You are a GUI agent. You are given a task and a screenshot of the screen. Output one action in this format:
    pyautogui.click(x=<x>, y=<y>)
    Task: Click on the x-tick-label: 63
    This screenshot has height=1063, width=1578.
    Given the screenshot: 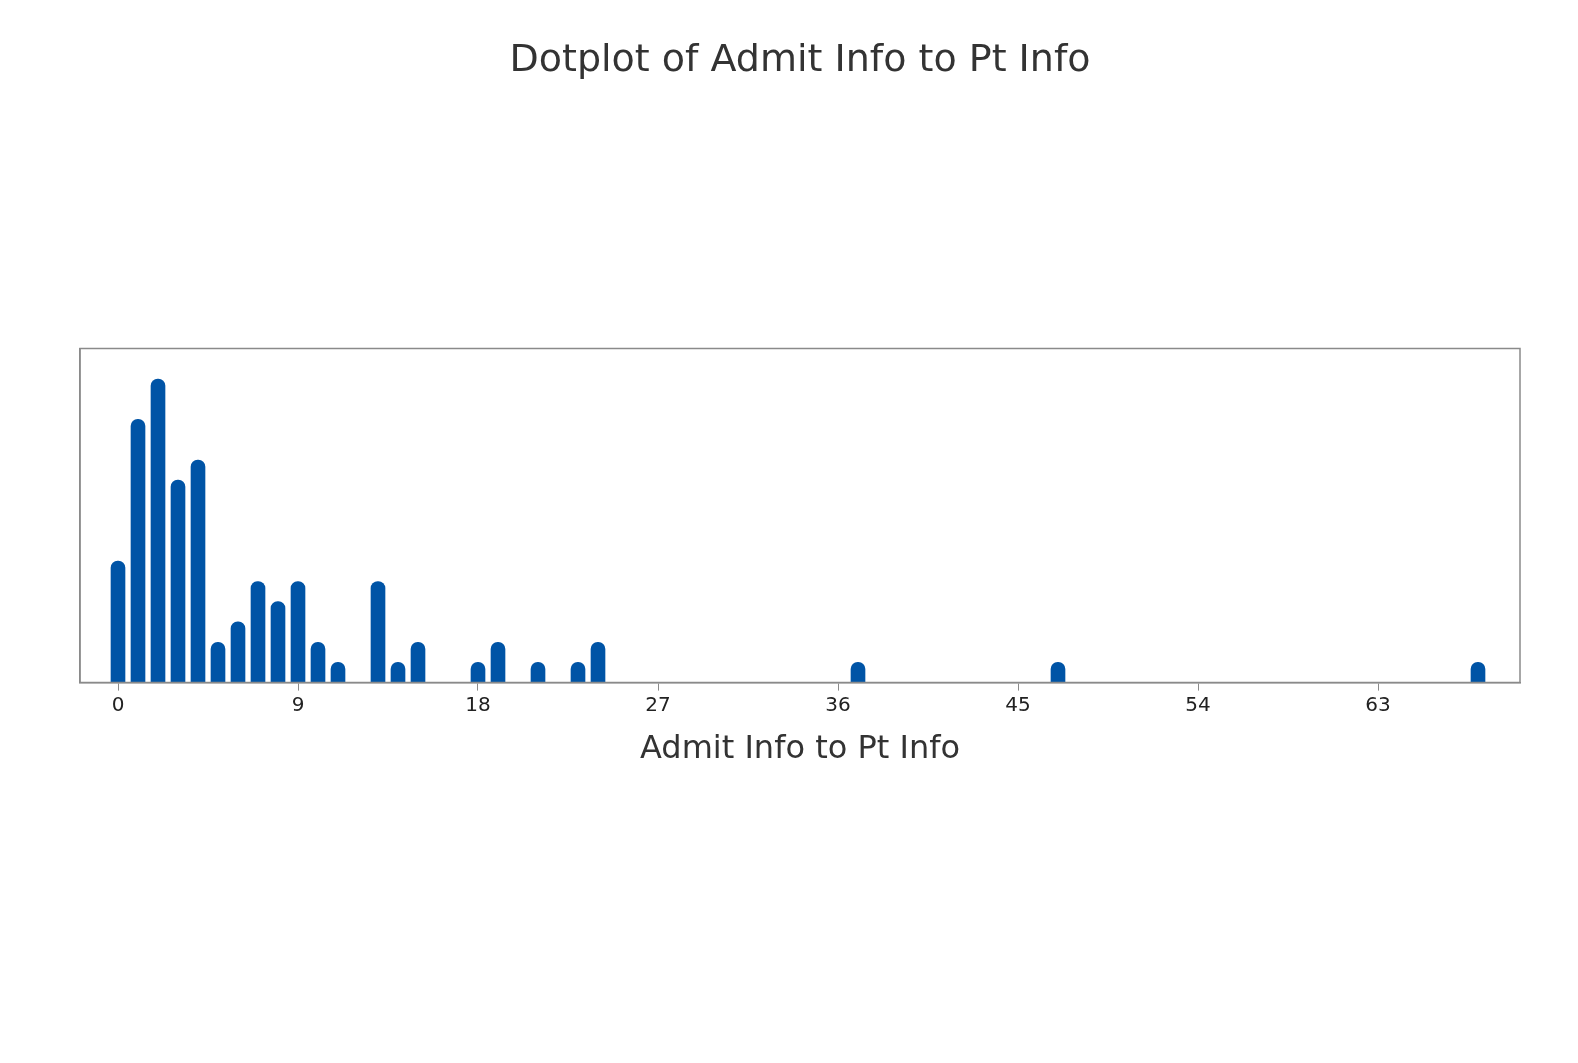 What is the action you would take?
    pyautogui.click(x=1378, y=703)
    